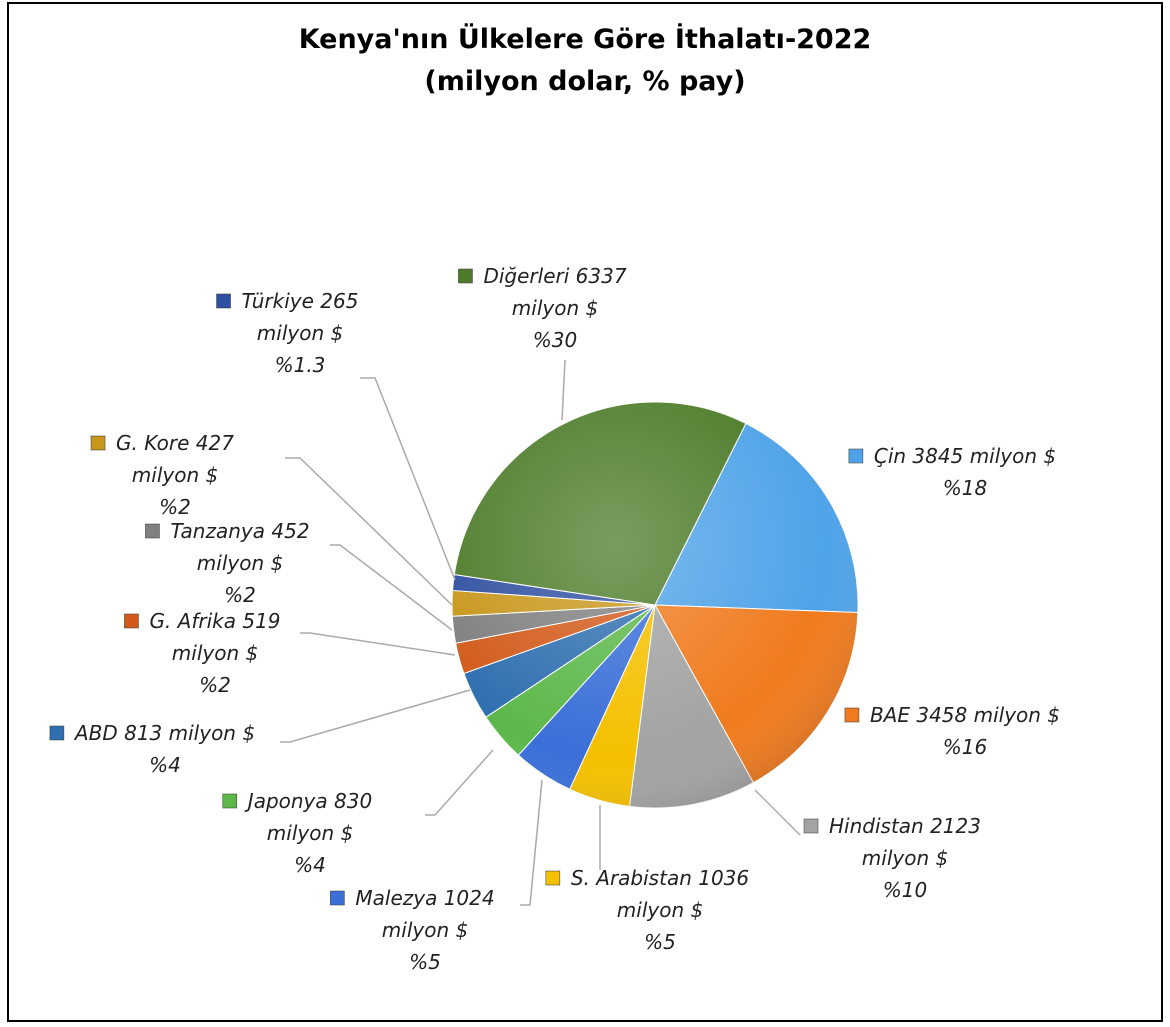 This screenshot has height=1027, width=1170. Describe the element at coordinates (353, 801) in the screenshot. I see `label-part: 830` at that location.